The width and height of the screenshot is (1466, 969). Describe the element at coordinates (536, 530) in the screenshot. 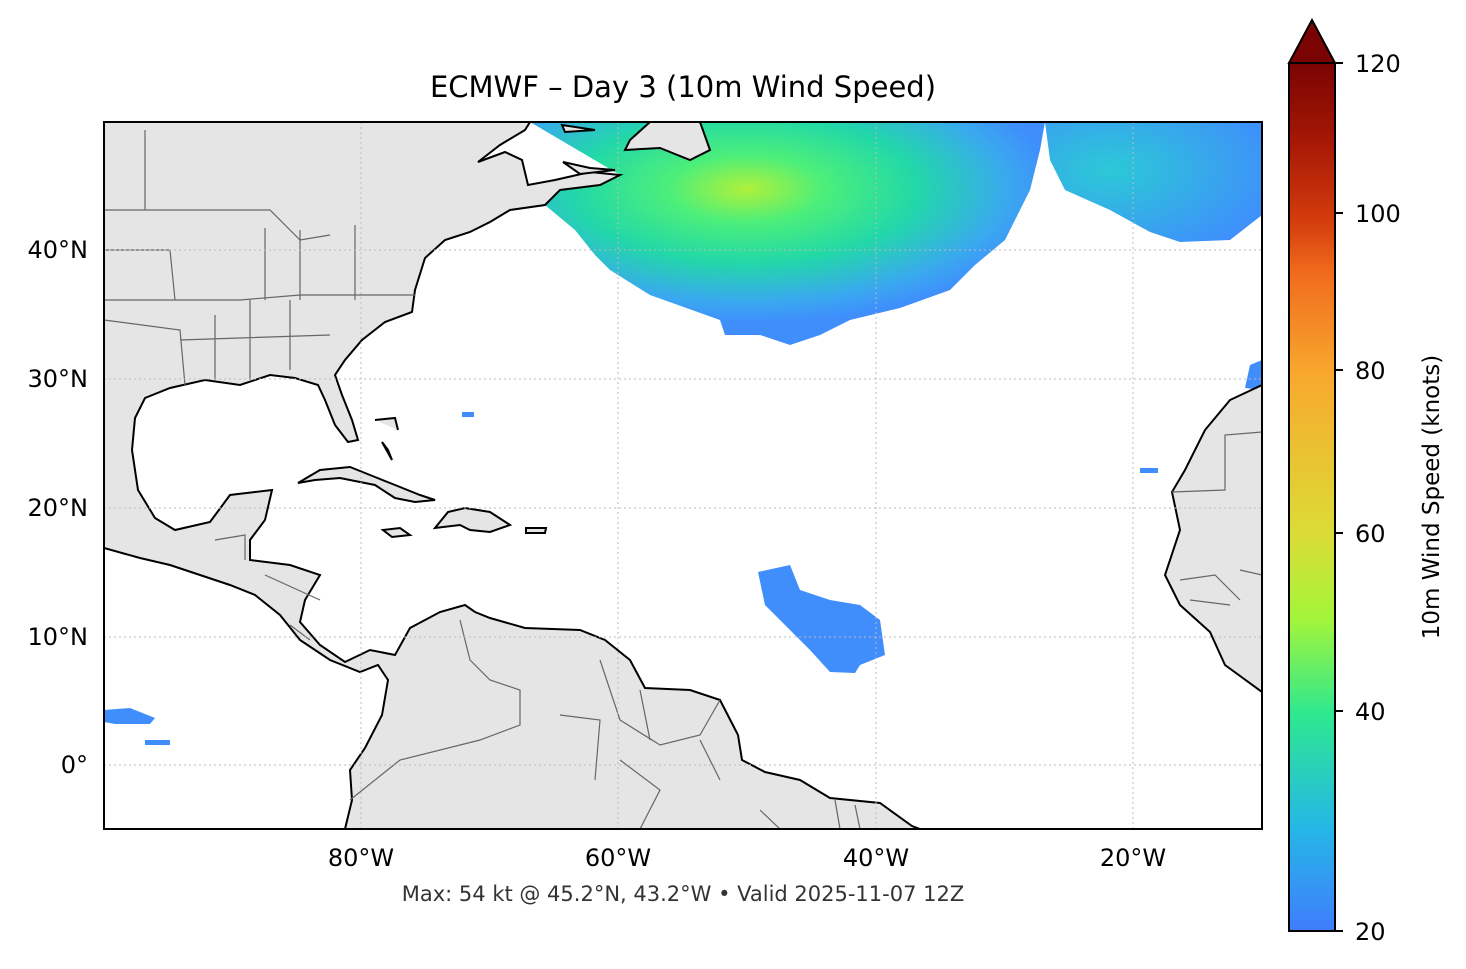

I see `land-puerto-rico` at that location.